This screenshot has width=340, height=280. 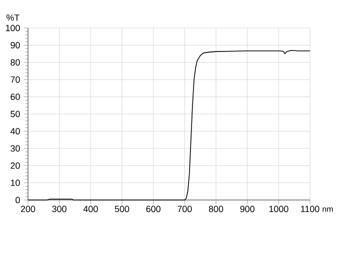 I want to click on x-tick-label: 900, so click(x=247, y=209).